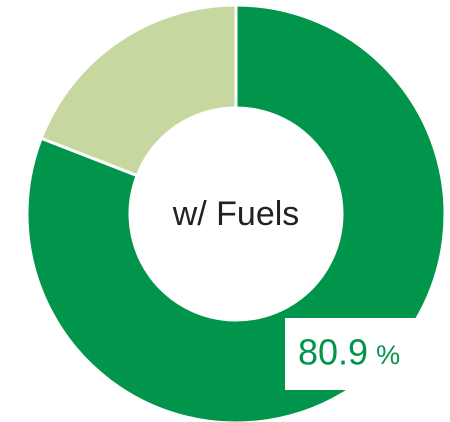  What do you see at coordinates (388, 355) in the screenshot?
I see `value-unit: %` at bounding box center [388, 355].